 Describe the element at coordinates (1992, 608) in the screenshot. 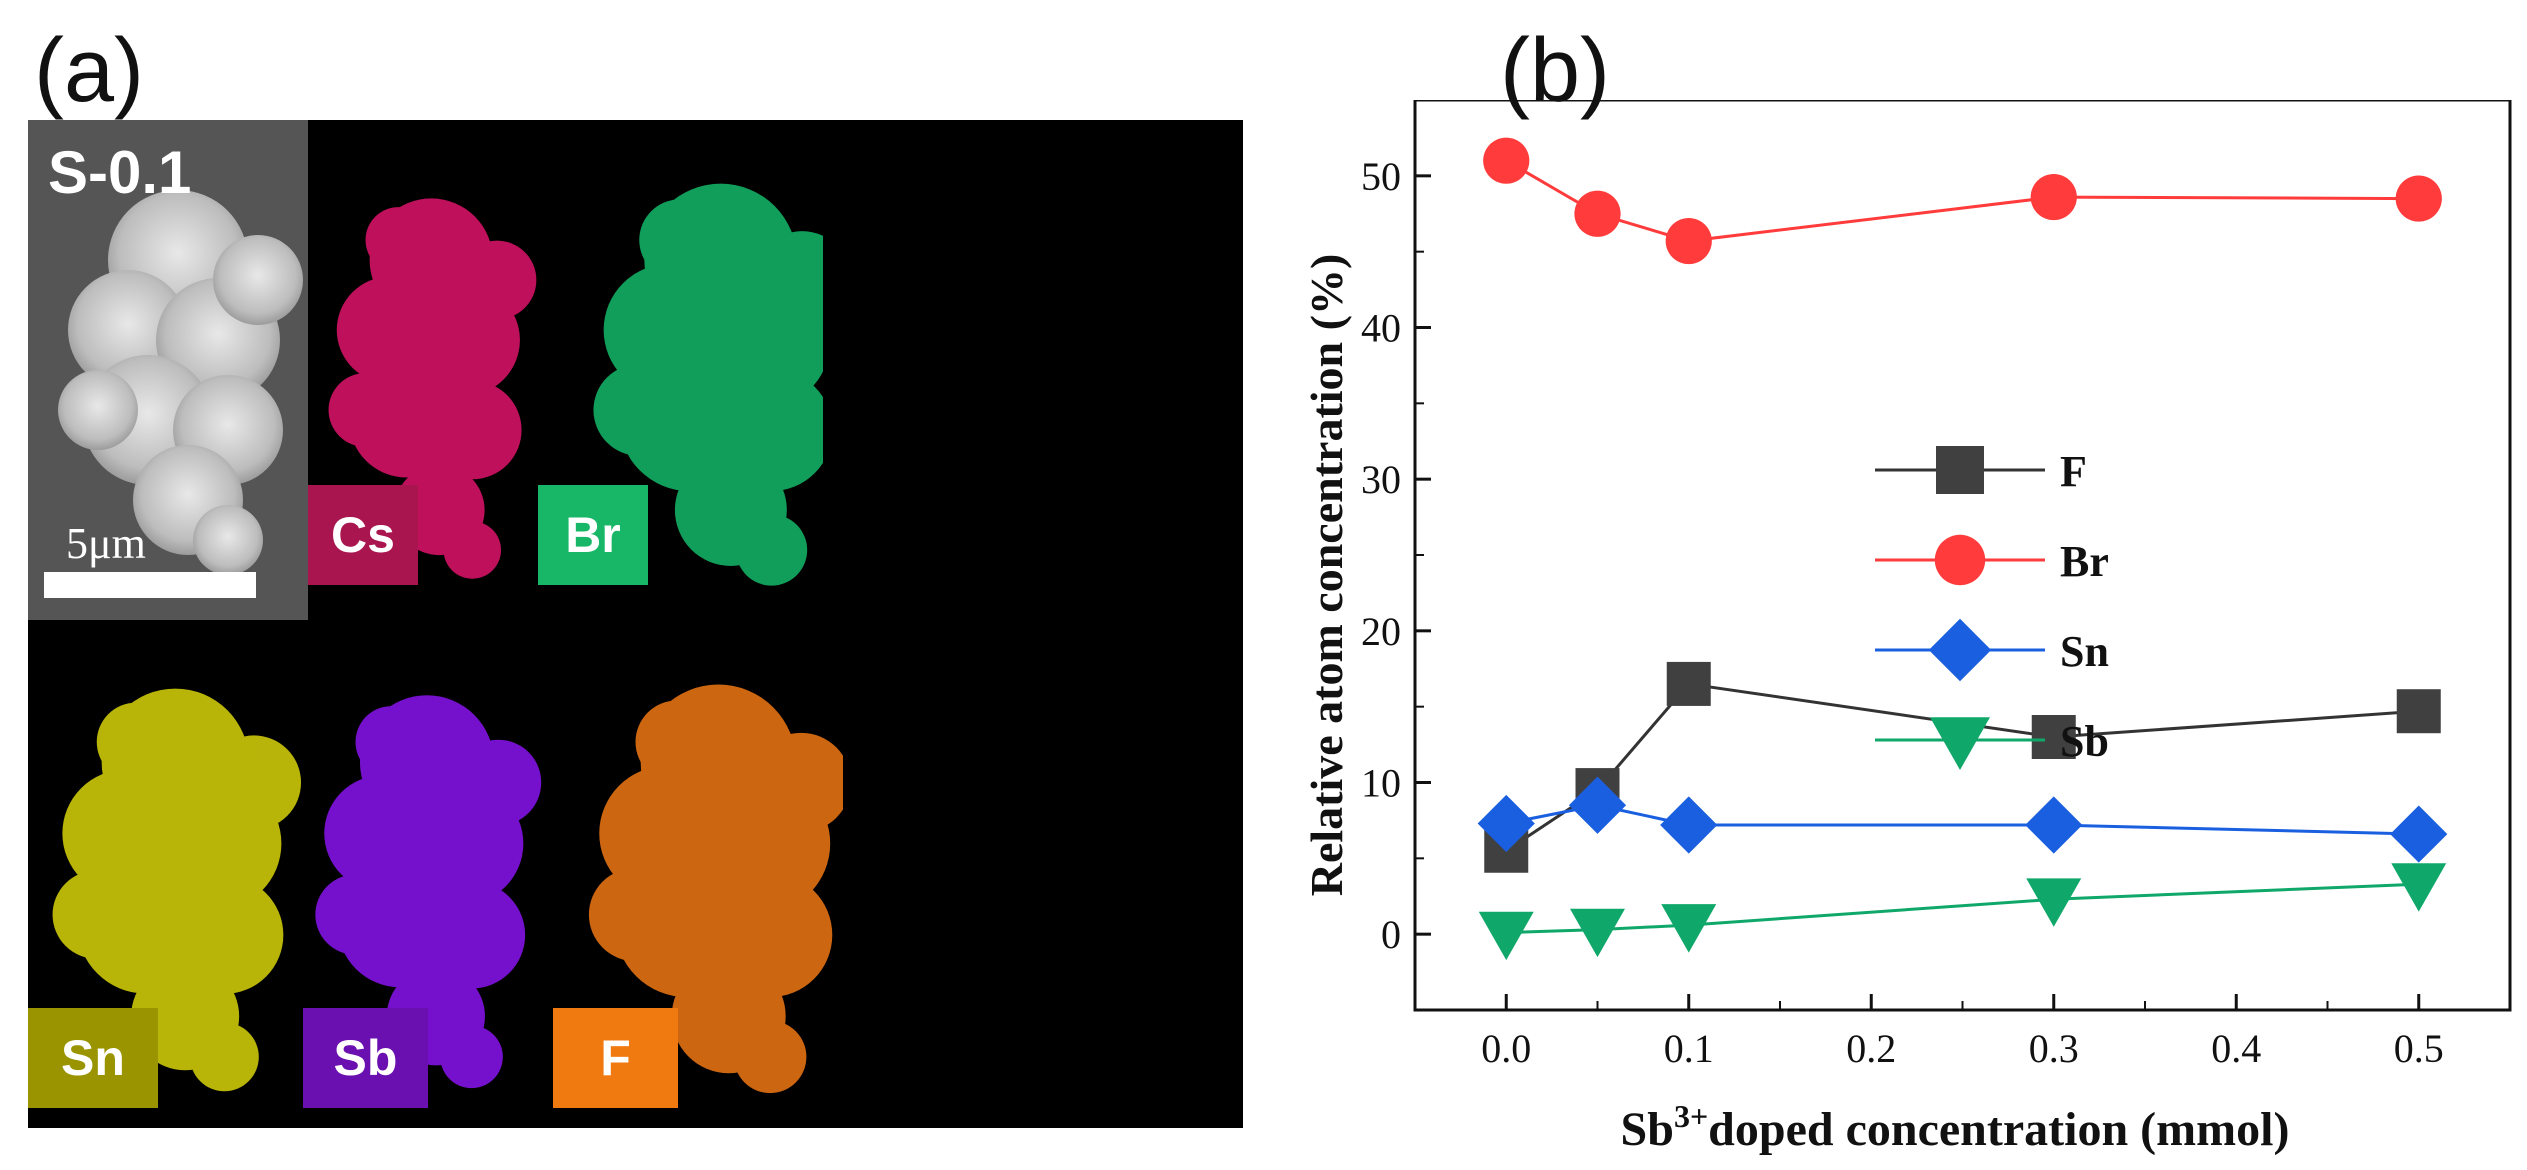

I see `chart-legend: F Br Sn Sb` at that location.